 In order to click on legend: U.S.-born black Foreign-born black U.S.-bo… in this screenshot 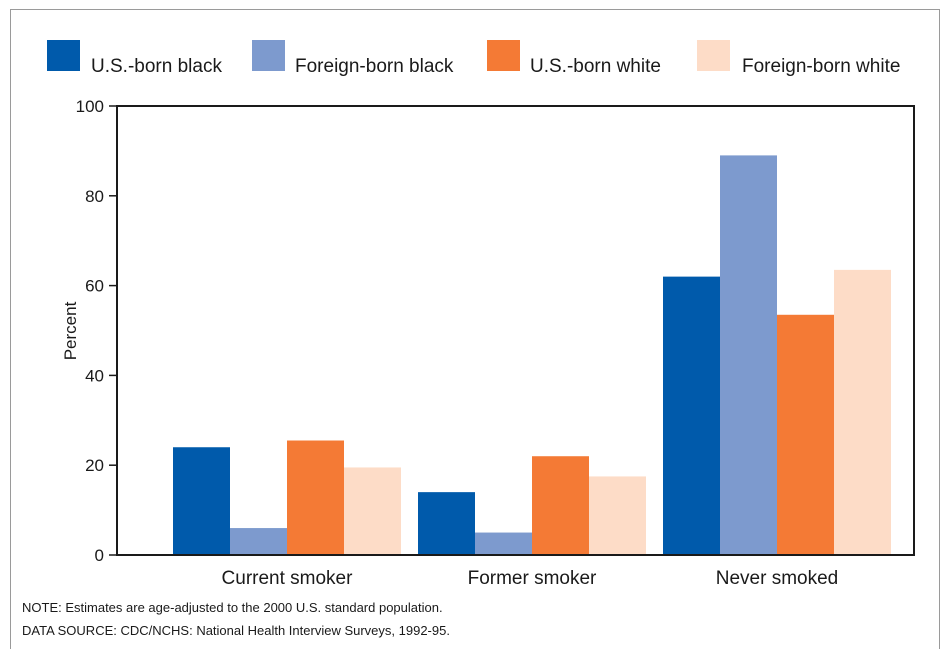, I will do `click(473, 58)`.